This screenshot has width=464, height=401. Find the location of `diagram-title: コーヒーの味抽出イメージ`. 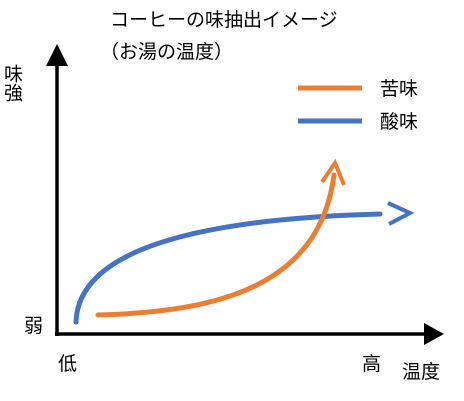

diagram-title: コーヒーの味抽出イメージ is located at coordinates (224, 20).